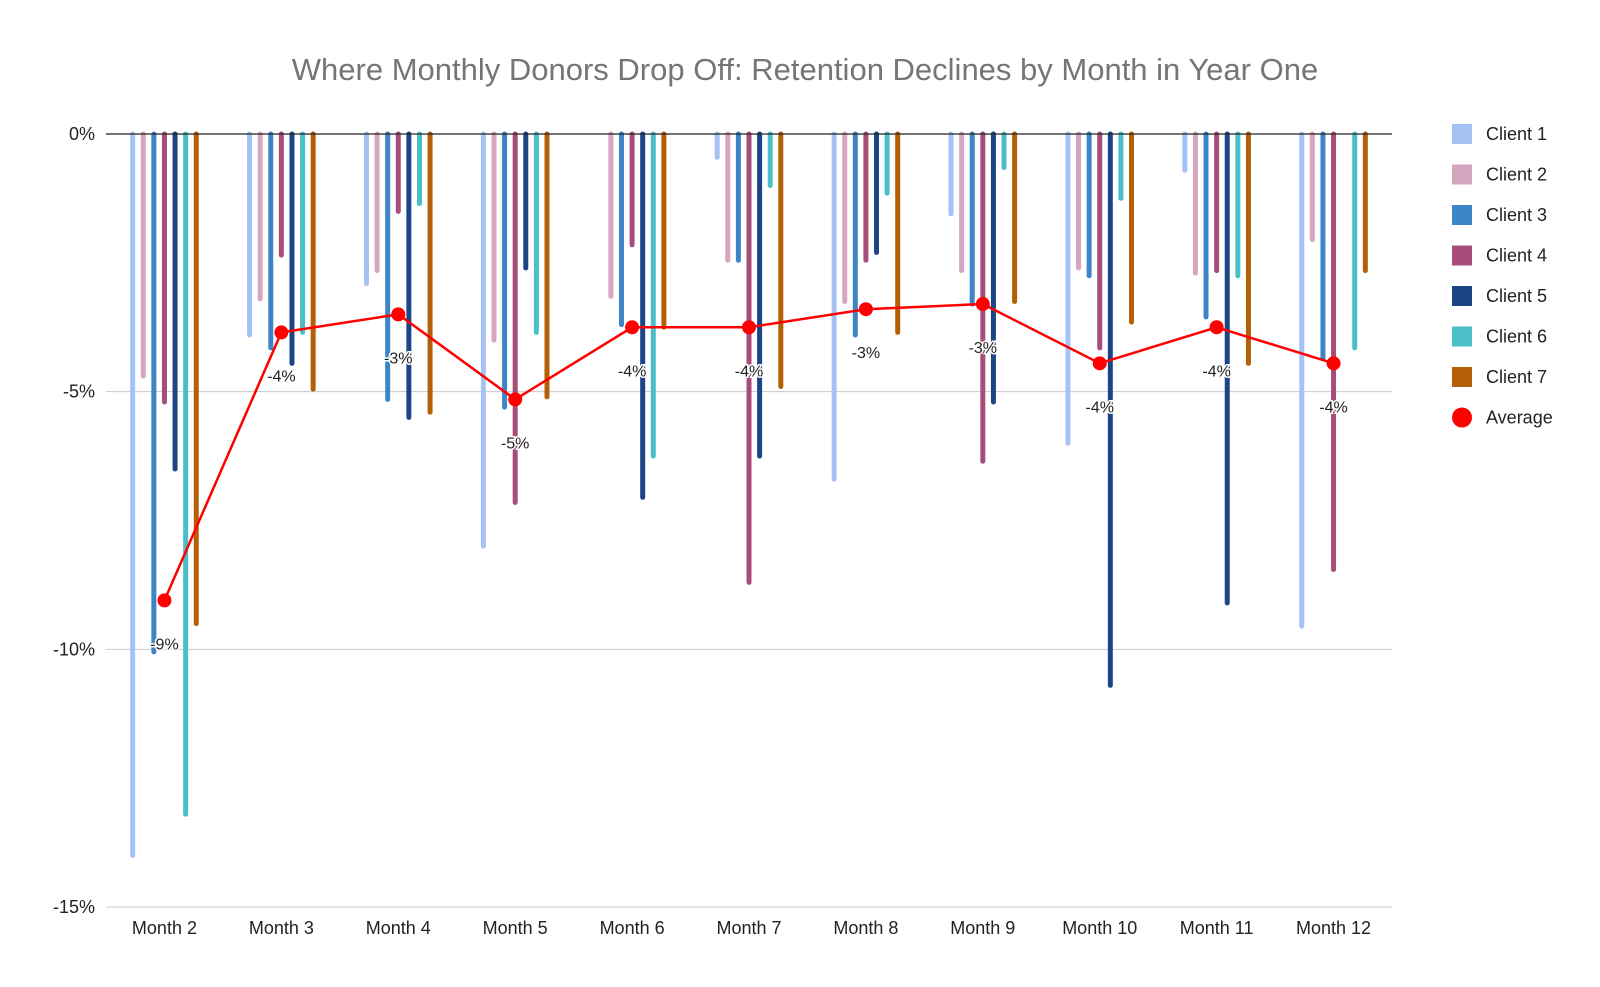 The width and height of the screenshot is (1600, 987). Describe the element at coordinates (74, 649) in the screenshot. I see `y-tick-label: -10%` at that location.